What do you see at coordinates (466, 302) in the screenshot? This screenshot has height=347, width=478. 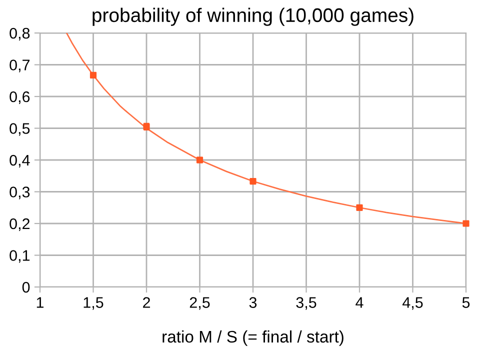 I see `x-tick-label: 5` at bounding box center [466, 302].